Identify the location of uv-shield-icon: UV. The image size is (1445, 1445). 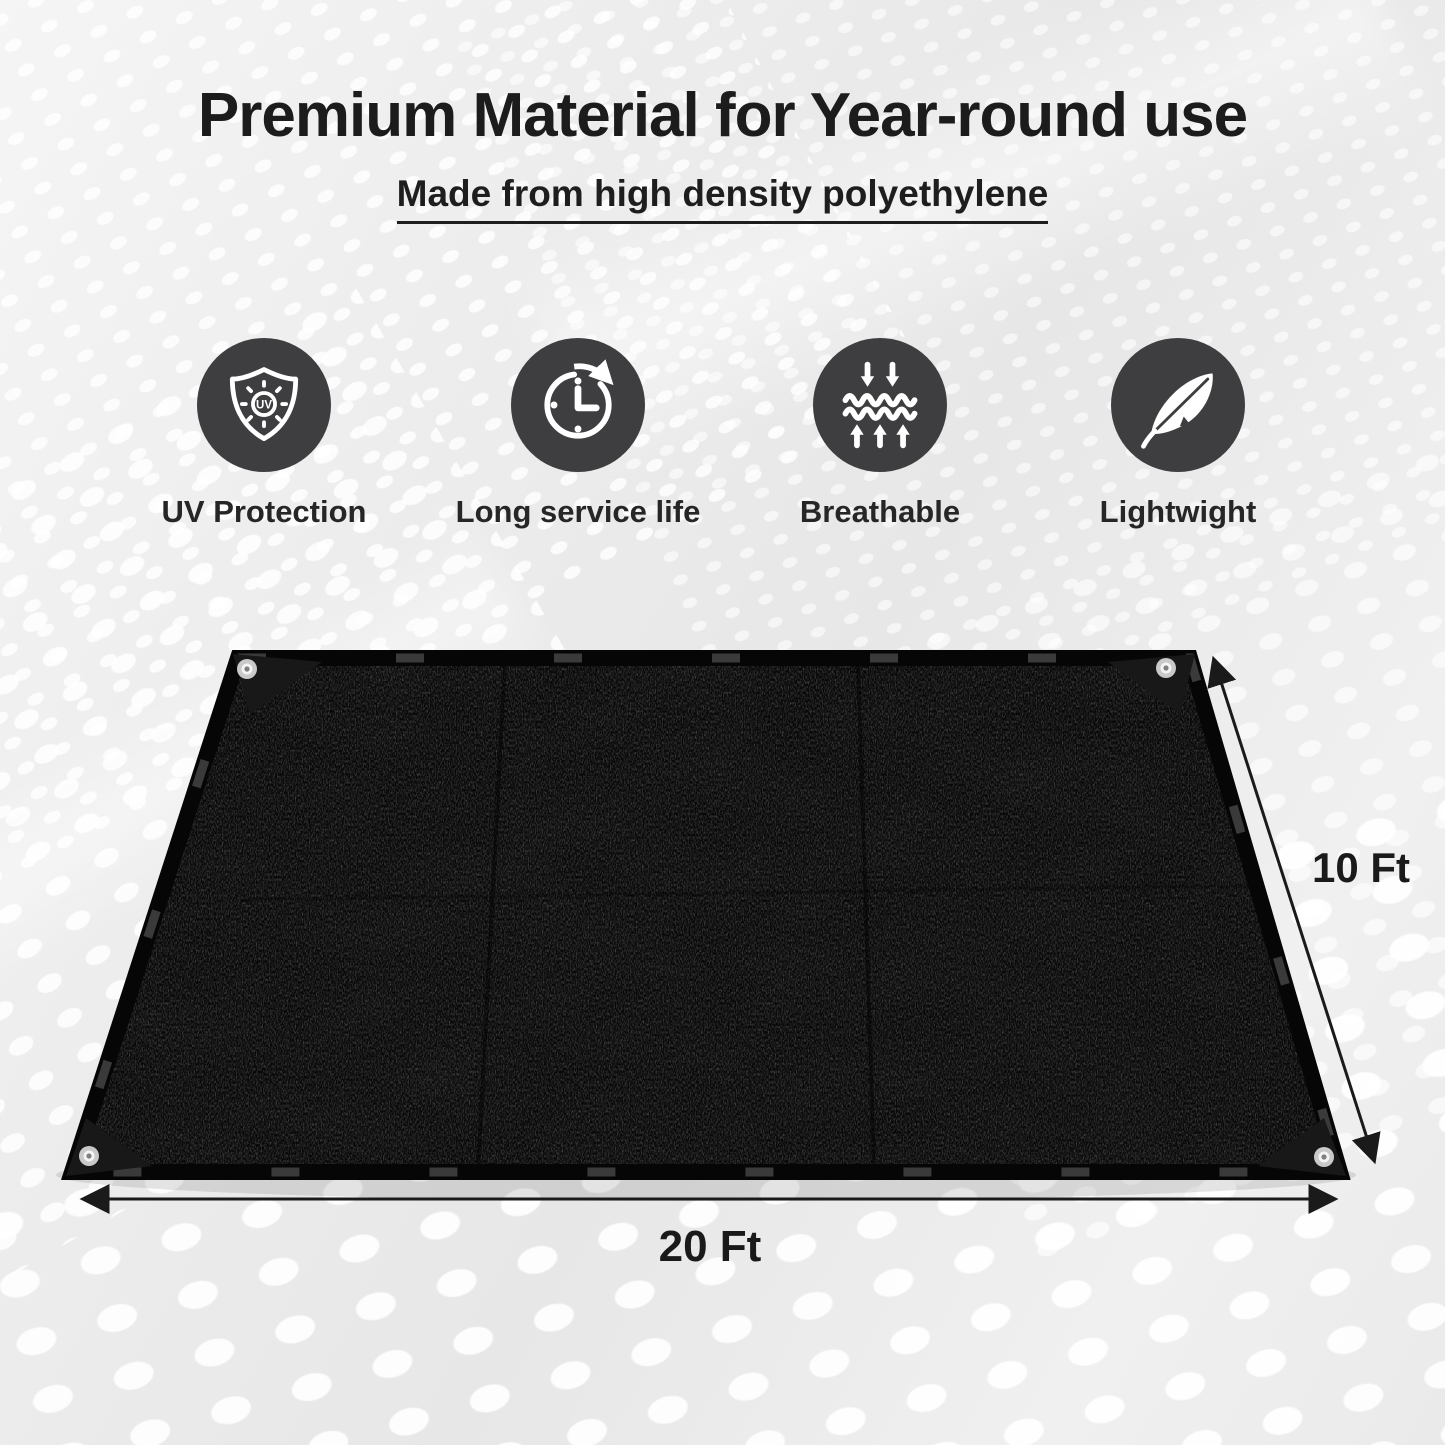
(264, 405).